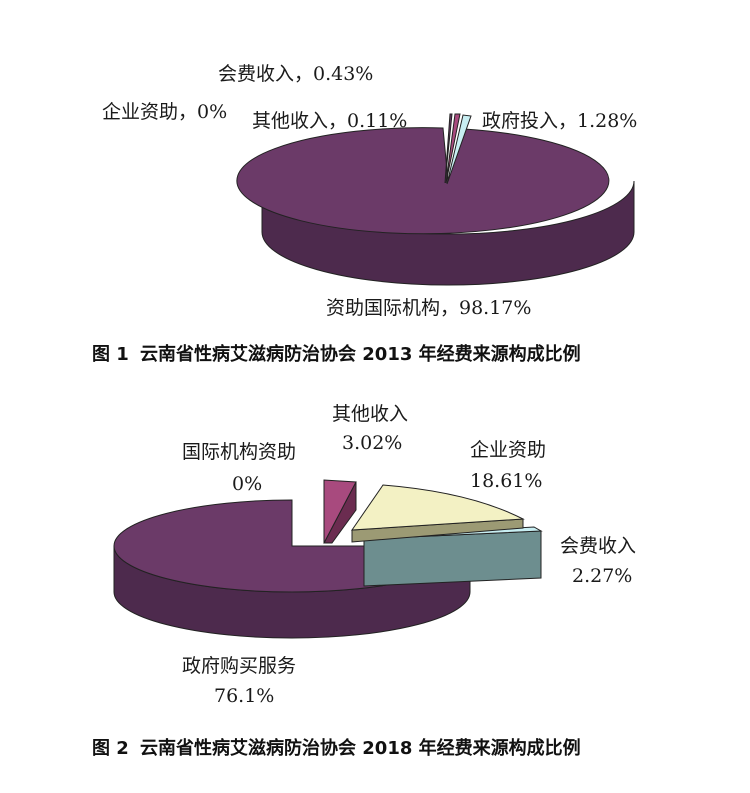 The image size is (750, 793). What do you see at coordinates (360, 354) in the screenshot?
I see `chart1-caption-text: 云南省性病艾滋病防治协会 2013 年经费来源构成比例` at bounding box center [360, 354].